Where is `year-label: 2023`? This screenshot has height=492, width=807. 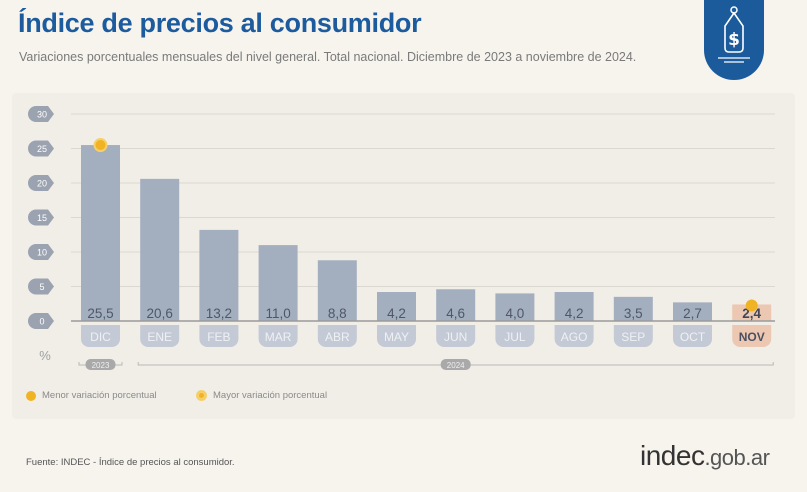
year-label: 2023 is located at coordinates (101, 365).